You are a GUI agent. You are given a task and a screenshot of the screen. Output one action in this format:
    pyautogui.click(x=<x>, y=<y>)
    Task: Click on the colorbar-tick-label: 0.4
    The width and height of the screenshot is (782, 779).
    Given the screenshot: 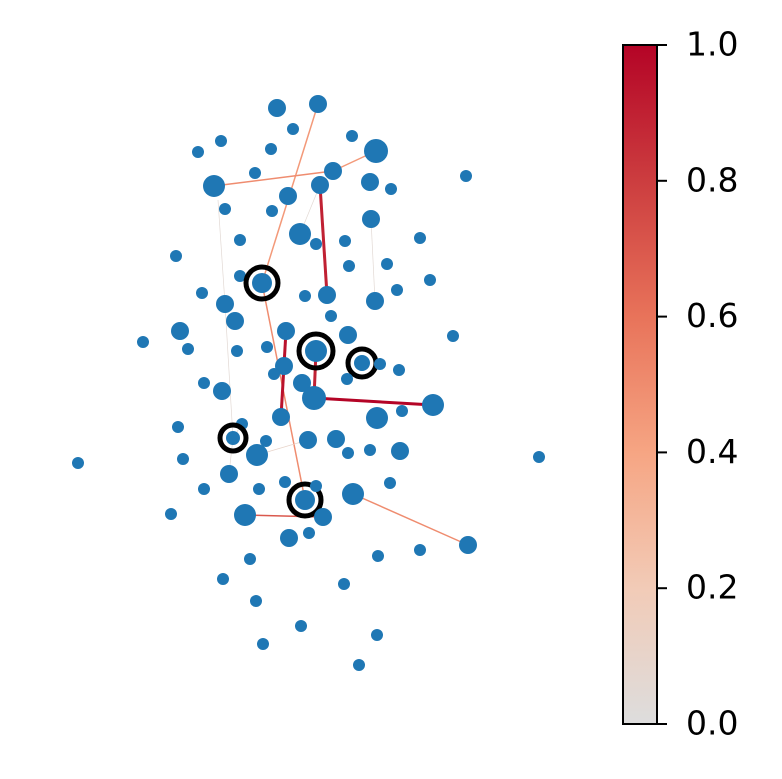 What is the action you would take?
    pyautogui.click(x=712, y=451)
    